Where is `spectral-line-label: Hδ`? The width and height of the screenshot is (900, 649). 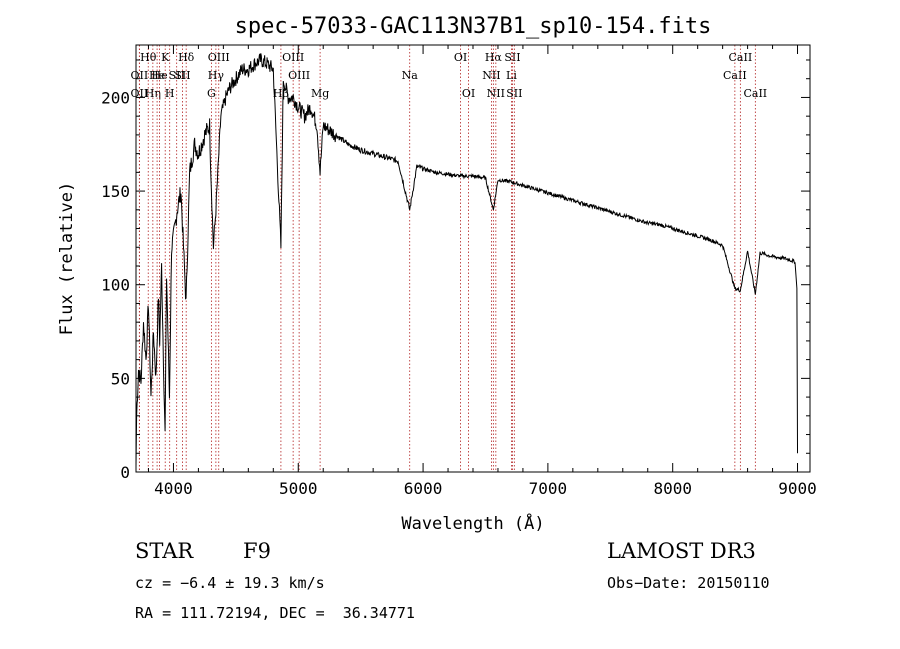 spectral-line-label: Hδ is located at coordinates (186, 57).